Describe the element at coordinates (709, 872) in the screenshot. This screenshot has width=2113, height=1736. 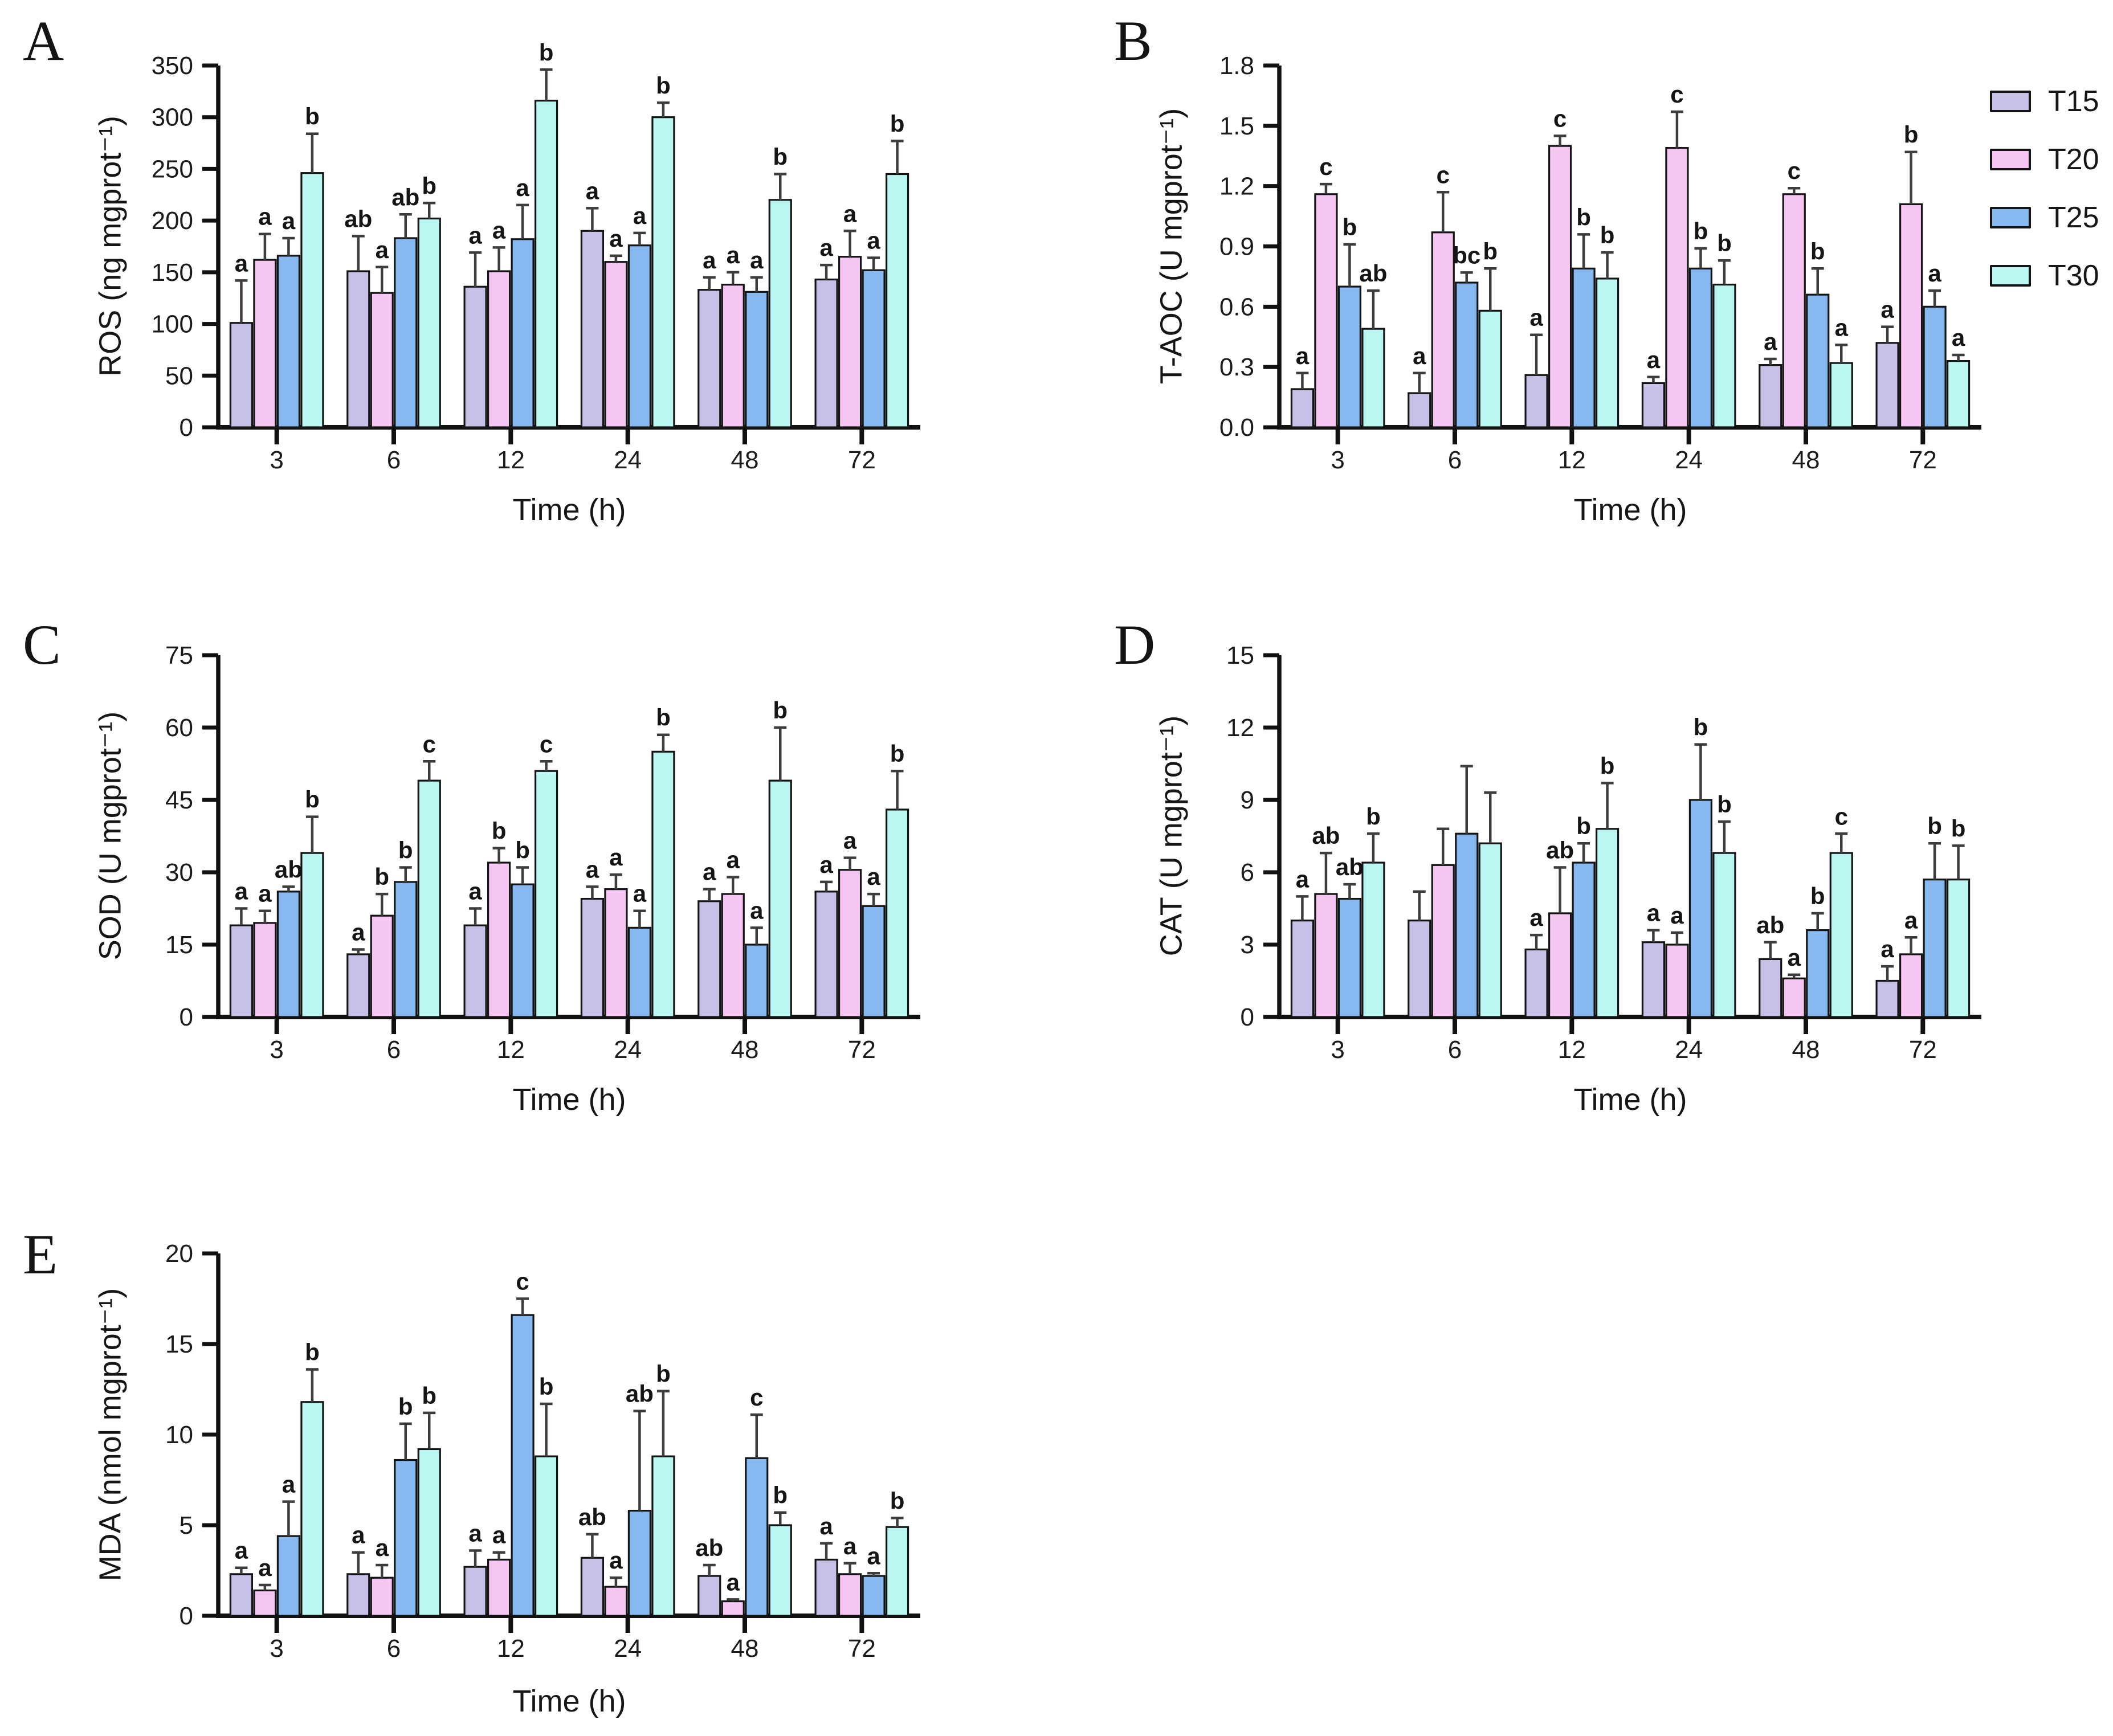
I see `sig-letter-c-48-t15: a` at that location.